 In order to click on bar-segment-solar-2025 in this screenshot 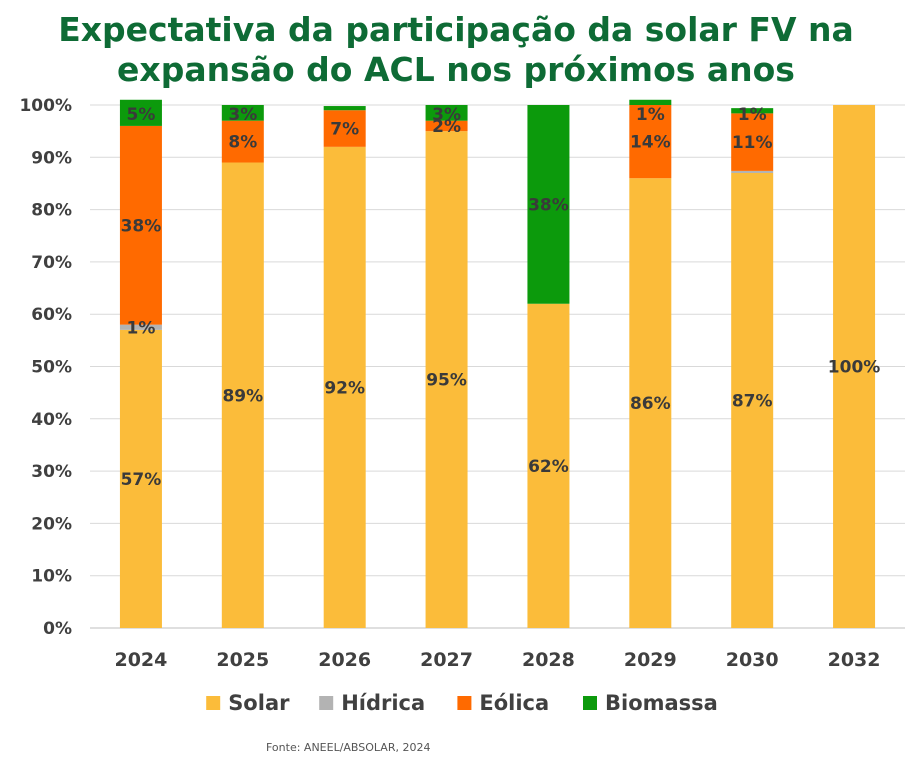, I will do `click(242, 395)`.